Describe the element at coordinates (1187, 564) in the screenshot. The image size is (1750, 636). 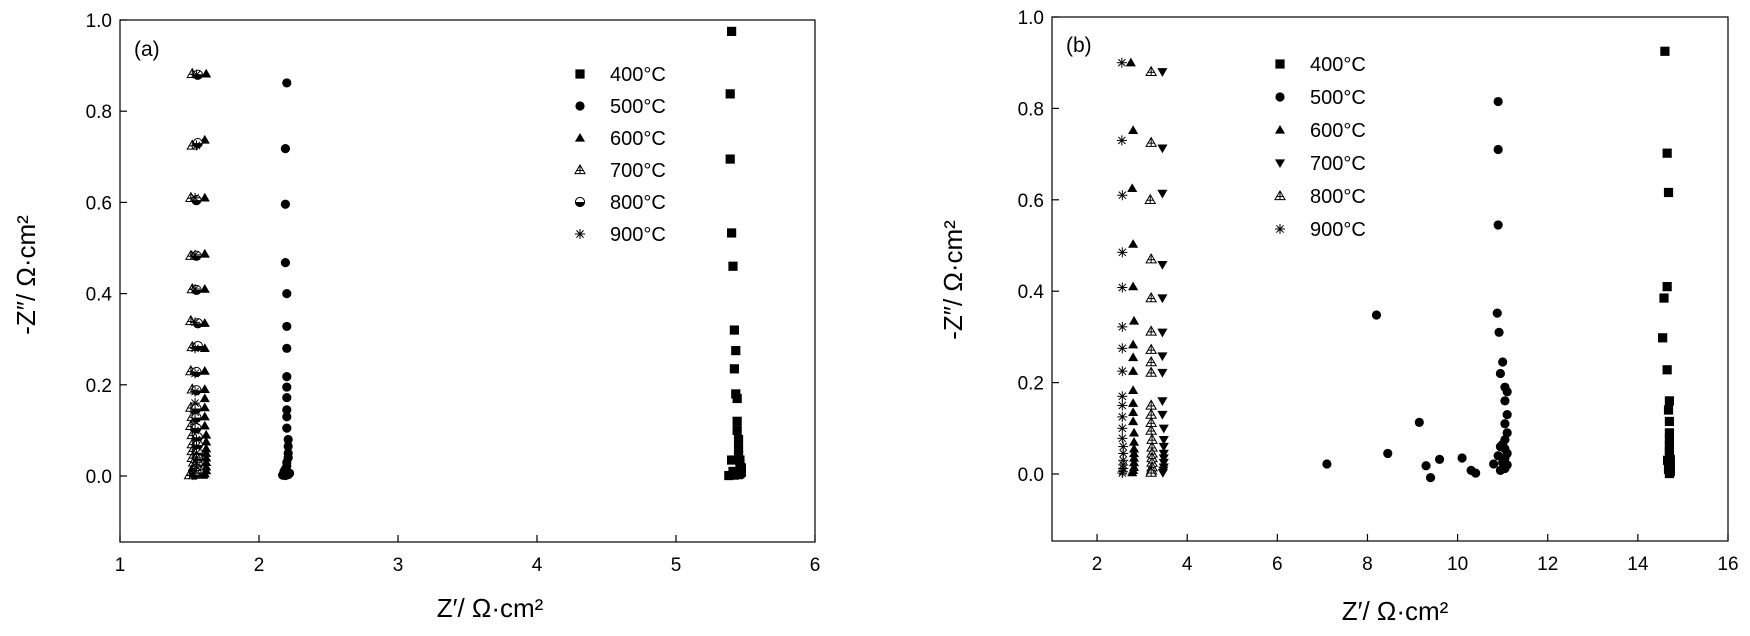
I see `x-tick-label: 4` at that location.